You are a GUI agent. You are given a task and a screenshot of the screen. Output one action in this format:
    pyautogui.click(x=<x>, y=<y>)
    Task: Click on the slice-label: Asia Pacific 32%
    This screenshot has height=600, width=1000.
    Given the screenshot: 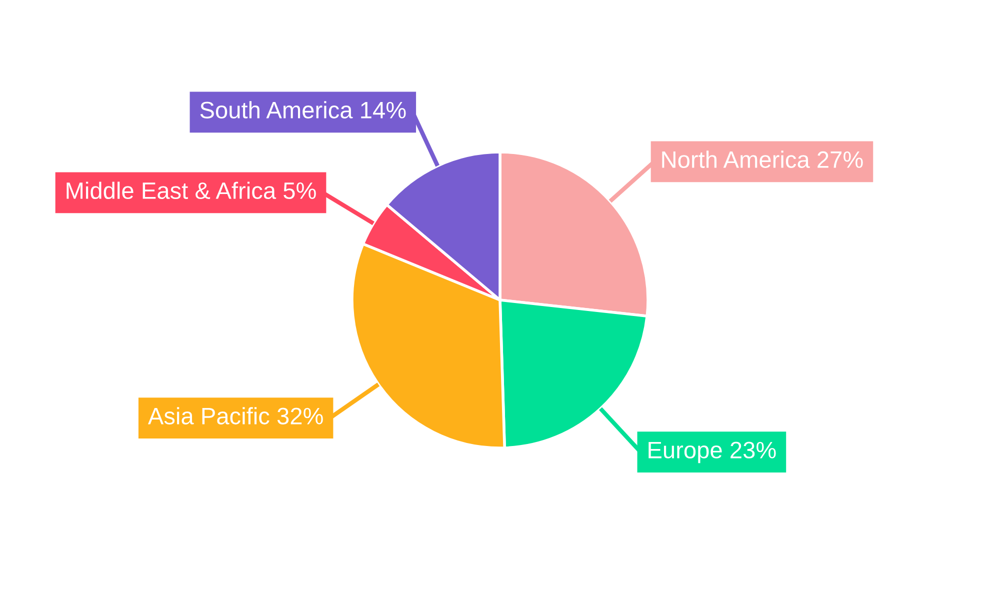 What is the action you would take?
    pyautogui.click(x=235, y=415)
    